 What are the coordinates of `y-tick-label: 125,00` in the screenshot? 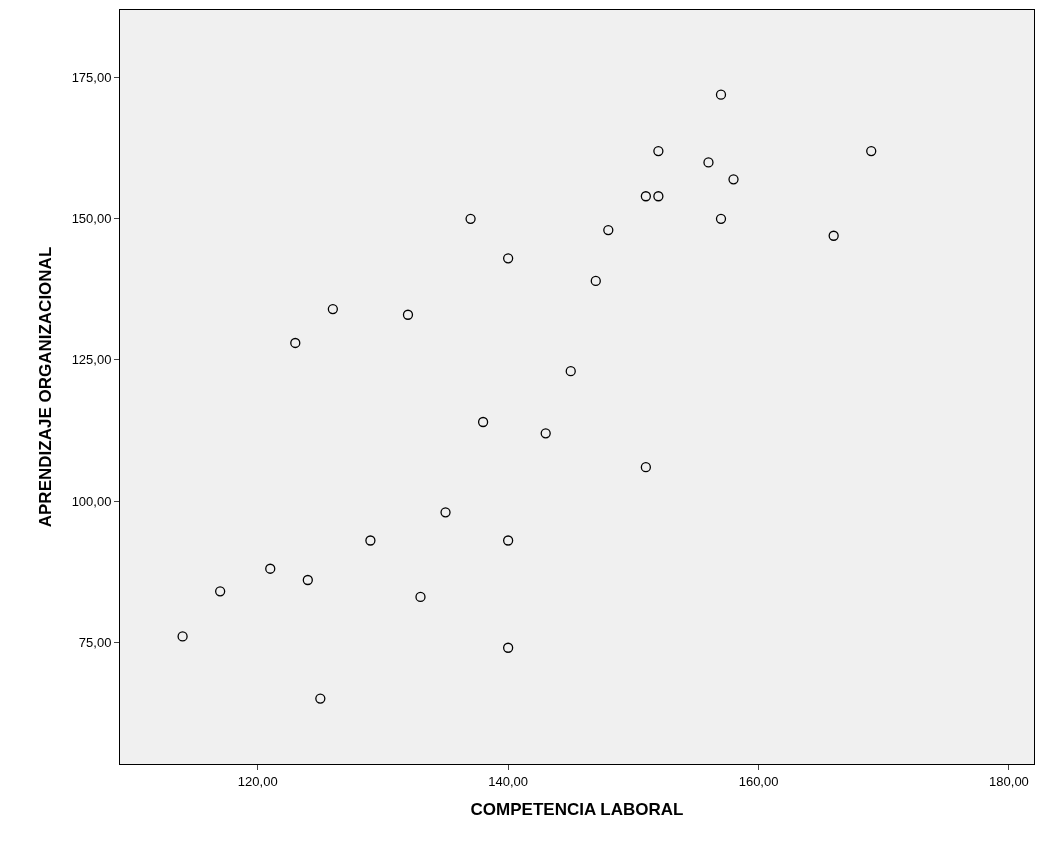 It's located at (91, 360).